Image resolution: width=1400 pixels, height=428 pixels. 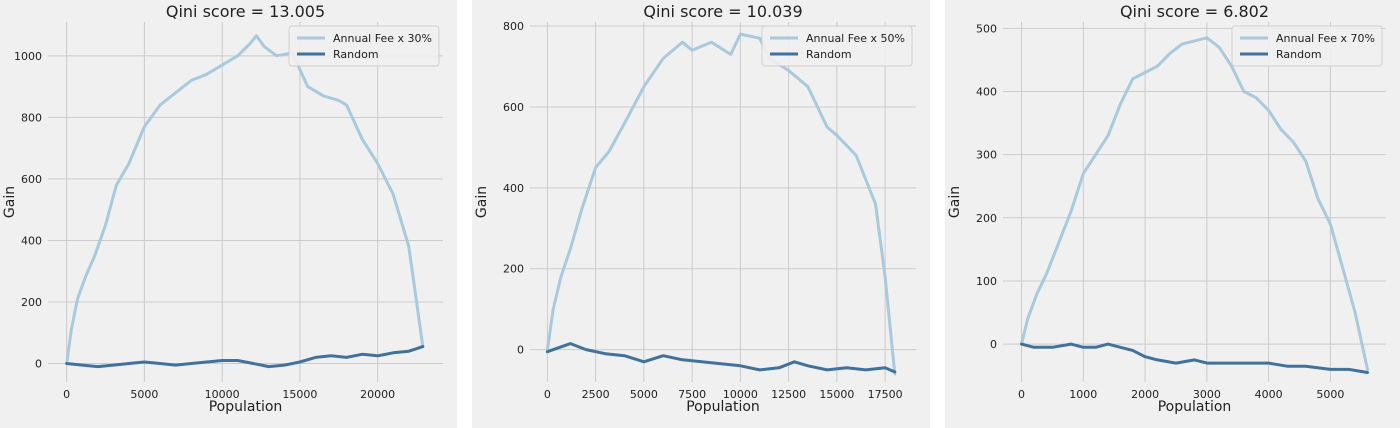 What do you see at coordinates (245, 11) in the screenshot?
I see `chart-title: Qini score = 13.005` at bounding box center [245, 11].